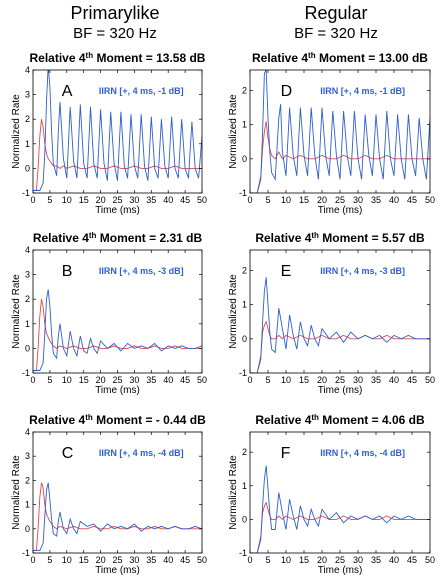  What do you see at coordinates (115, 13) in the screenshot?
I see `column-name: Primarylike` at bounding box center [115, 13].